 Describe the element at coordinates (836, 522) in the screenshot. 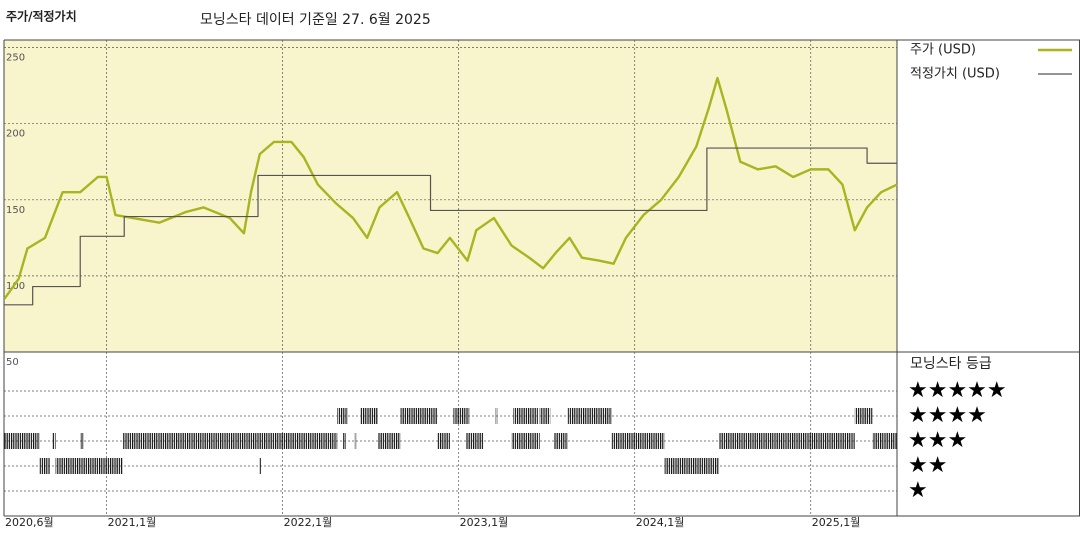

I see `x-tick-label: 2025,1월` at that location.